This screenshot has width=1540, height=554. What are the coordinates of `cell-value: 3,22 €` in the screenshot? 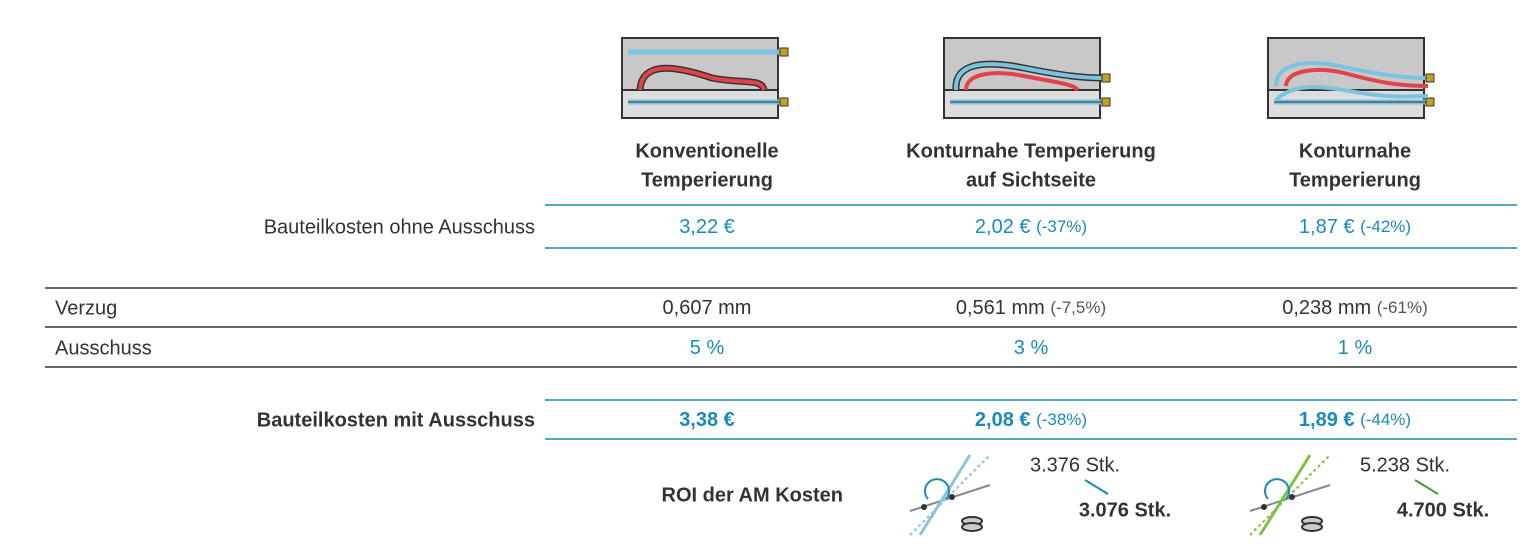 It's located at (707, 227).